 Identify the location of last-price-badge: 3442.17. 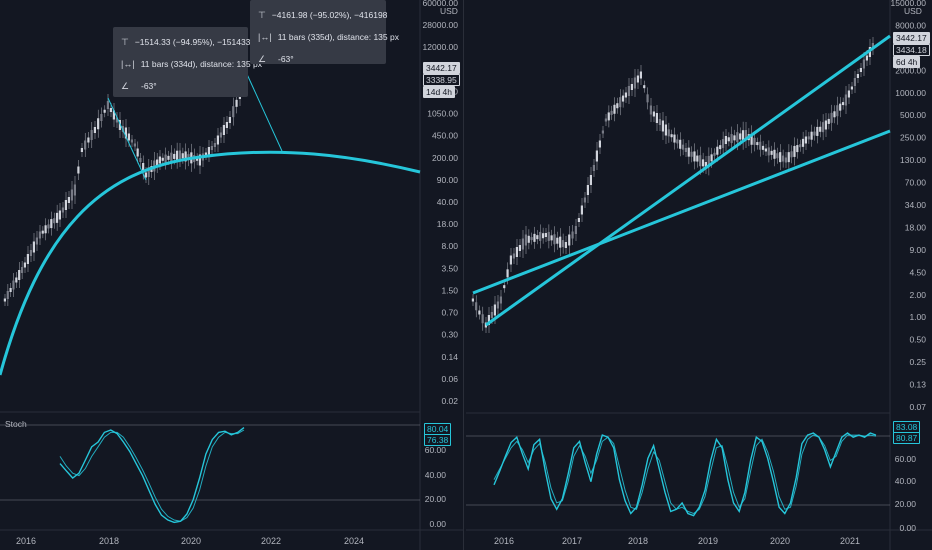
(441, 68).